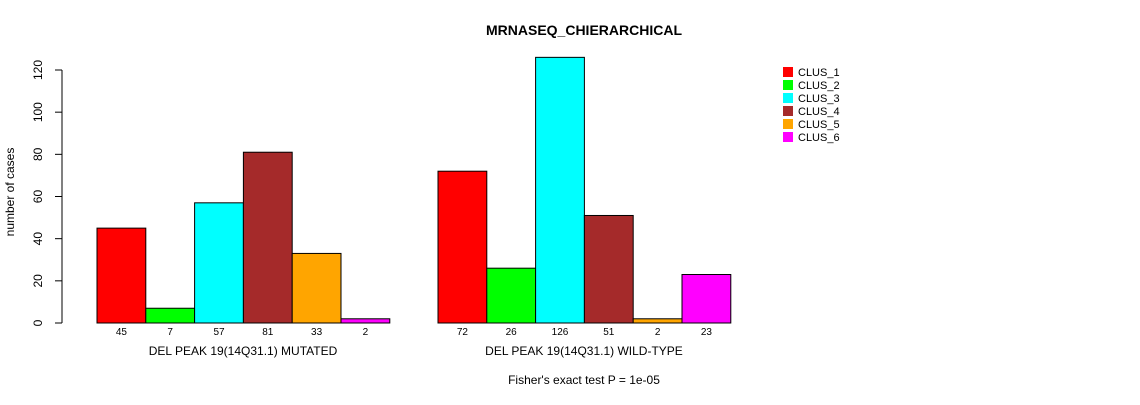 The image size is (1140, 405). What do you see at coordinates (819, 73) in the screenshot?
I see `legend-label: CLUS_1` at bounding box center [819, 73].